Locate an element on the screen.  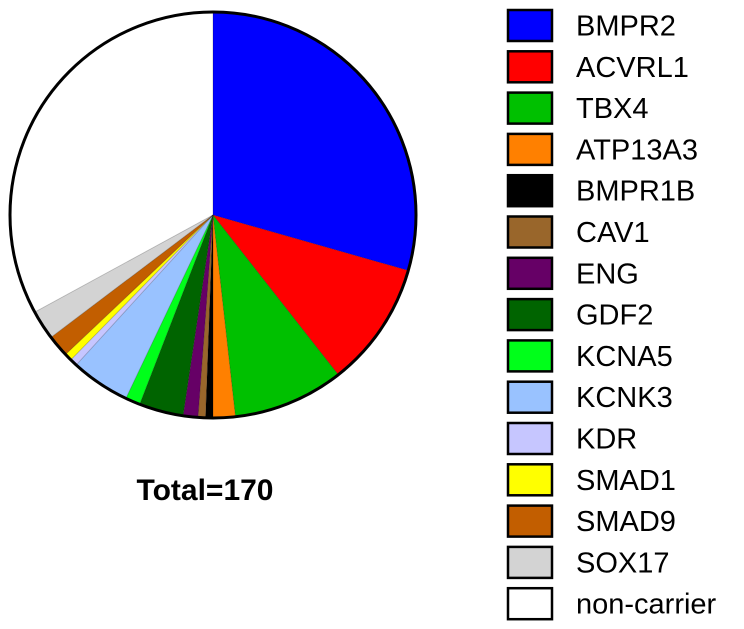
pie-slice-smad1 is located at coordinates (139, 287).